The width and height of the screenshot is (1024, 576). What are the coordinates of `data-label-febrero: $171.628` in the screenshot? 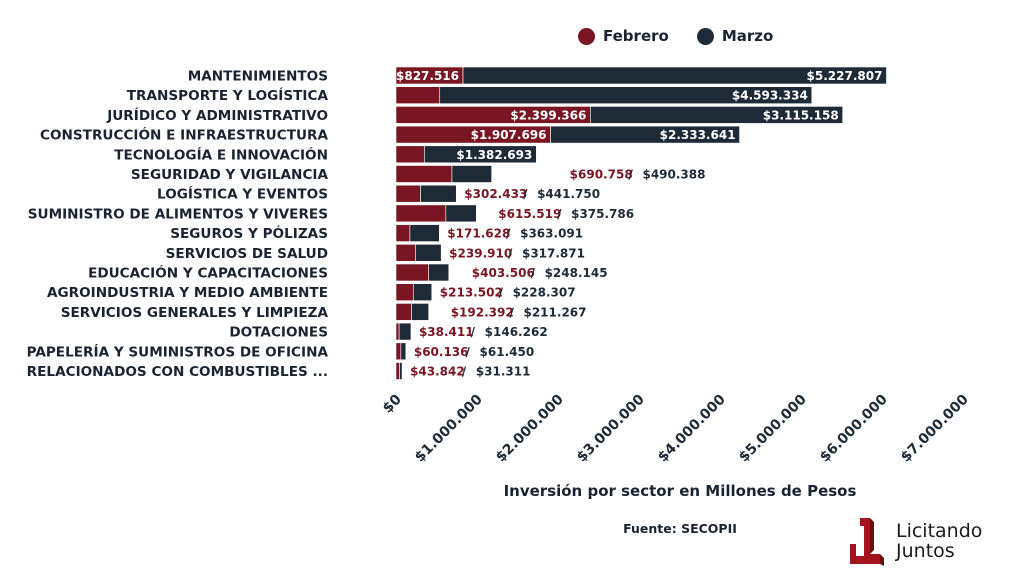 It's located at (478, 234).